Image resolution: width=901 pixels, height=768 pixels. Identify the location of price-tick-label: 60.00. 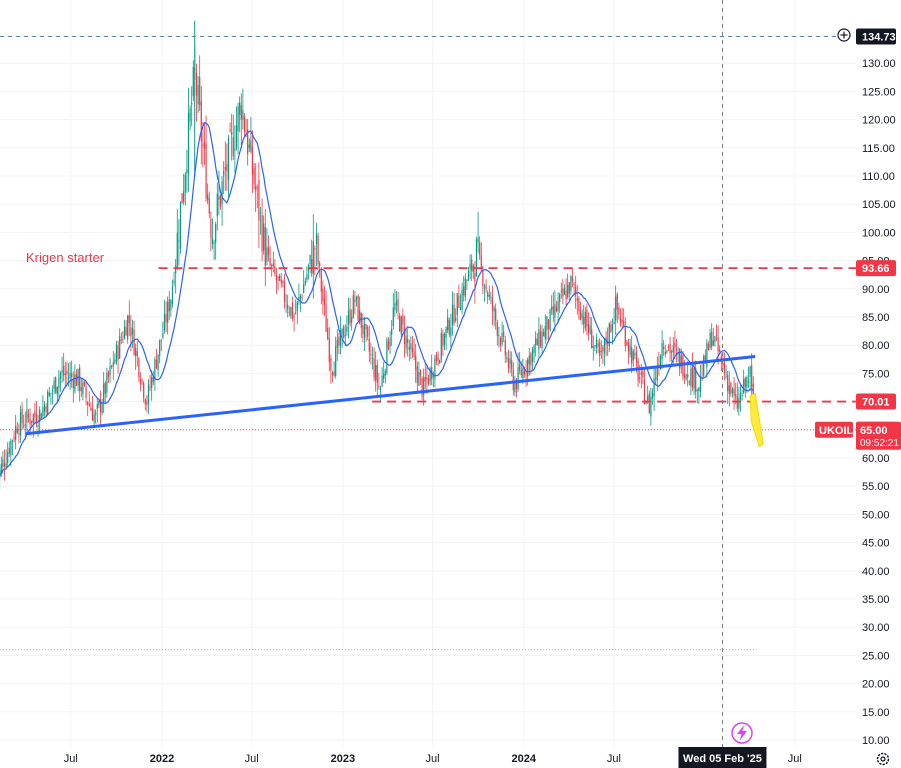
(876, 459).